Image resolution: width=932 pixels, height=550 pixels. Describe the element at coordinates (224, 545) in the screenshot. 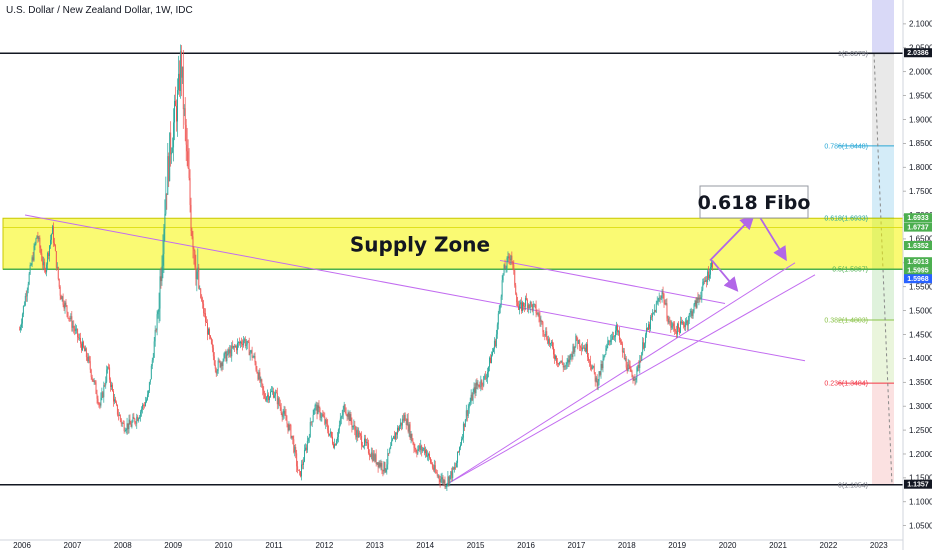

I see `x-tick-label: 2010` at that location.